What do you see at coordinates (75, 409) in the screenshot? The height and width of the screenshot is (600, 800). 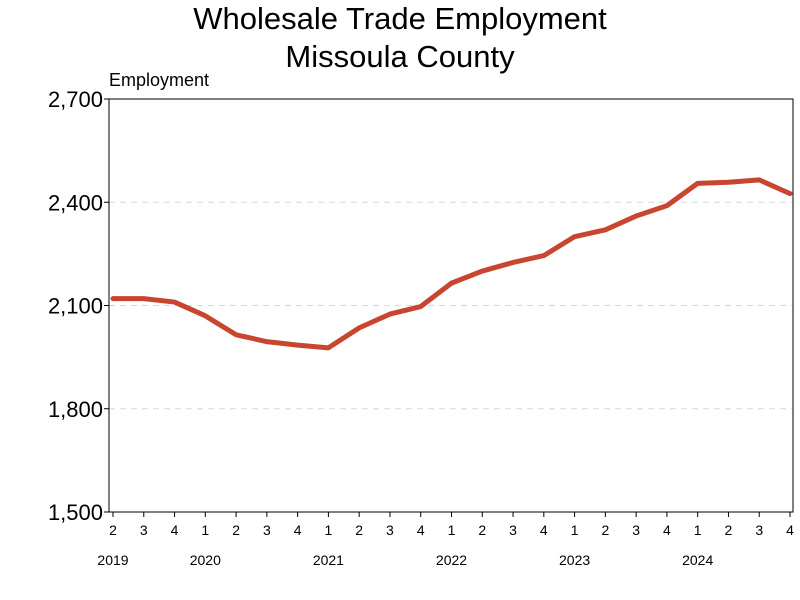 I see `y-tick-label: 1,800` at bounding box center [75, 409].